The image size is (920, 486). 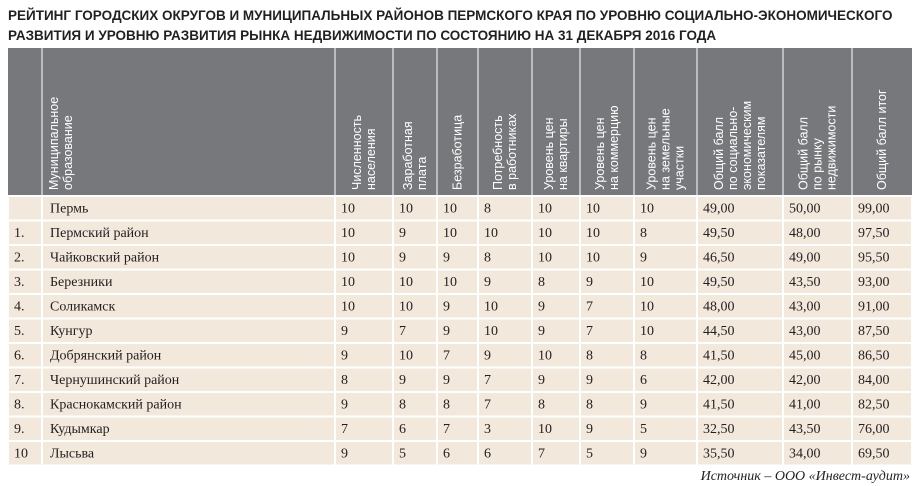 What do you see at coordinates (105, 257) in the screenshot?
I see `region-name: Чайковский район` at bounding box center [105, 257].